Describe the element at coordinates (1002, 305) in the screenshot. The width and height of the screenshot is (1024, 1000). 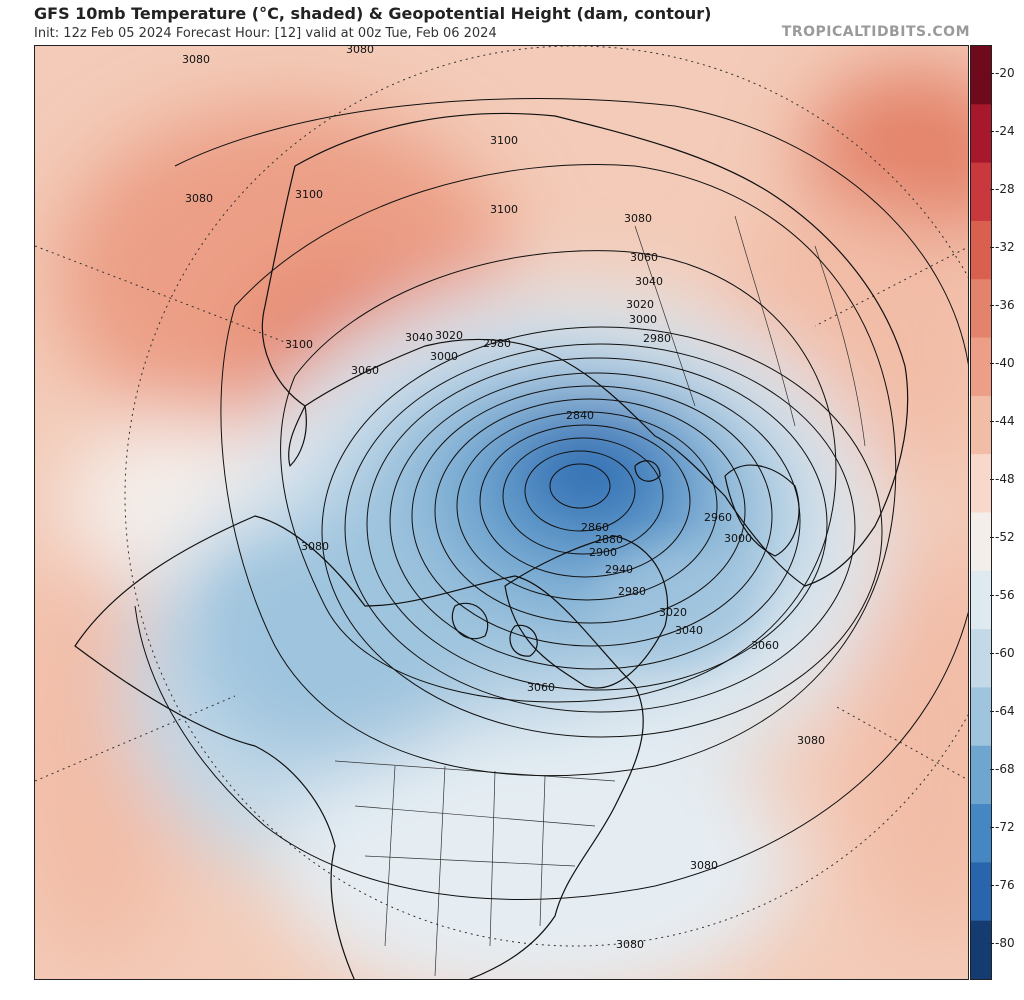
I see `colorbar-tick-label: -36` at that location.